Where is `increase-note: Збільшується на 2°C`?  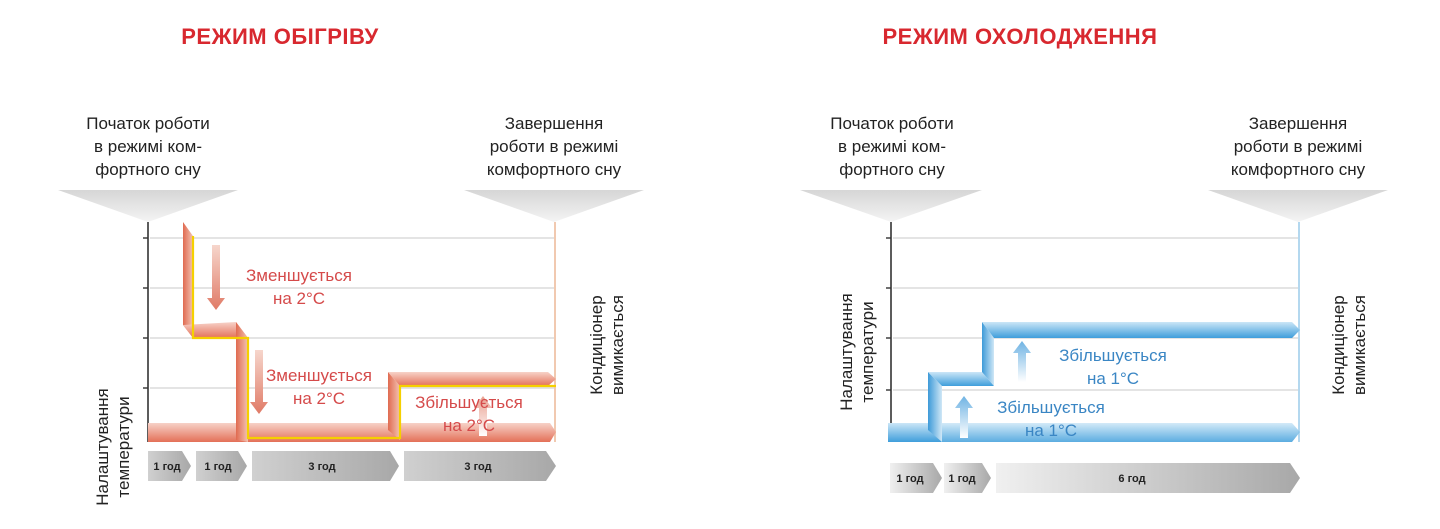 increase-note: Збільшується на 2°C is located at coordinates (469, 414).